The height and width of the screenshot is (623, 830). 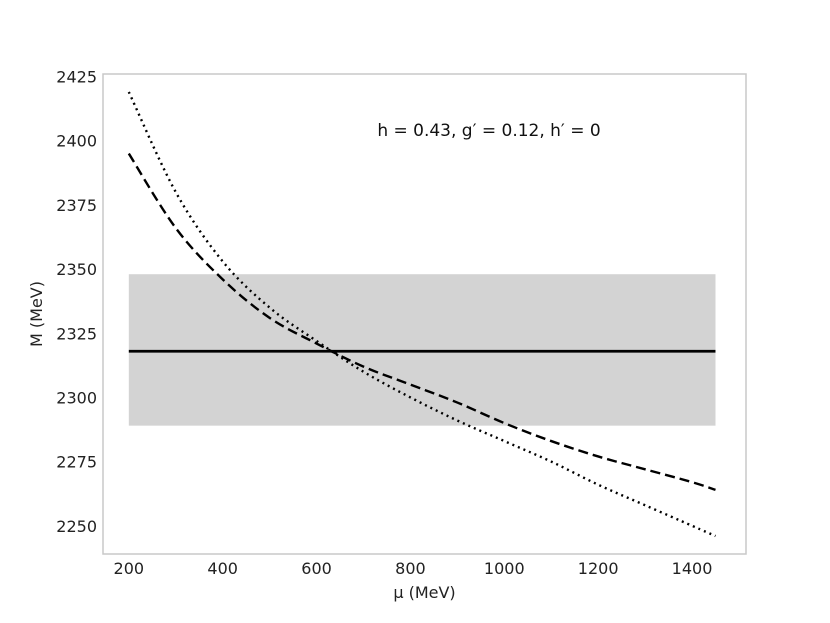 What do you see at coordinates (76, 462) in the screenshot?
I see `y-tick-label: 2275` at bounding box center [76, 462].